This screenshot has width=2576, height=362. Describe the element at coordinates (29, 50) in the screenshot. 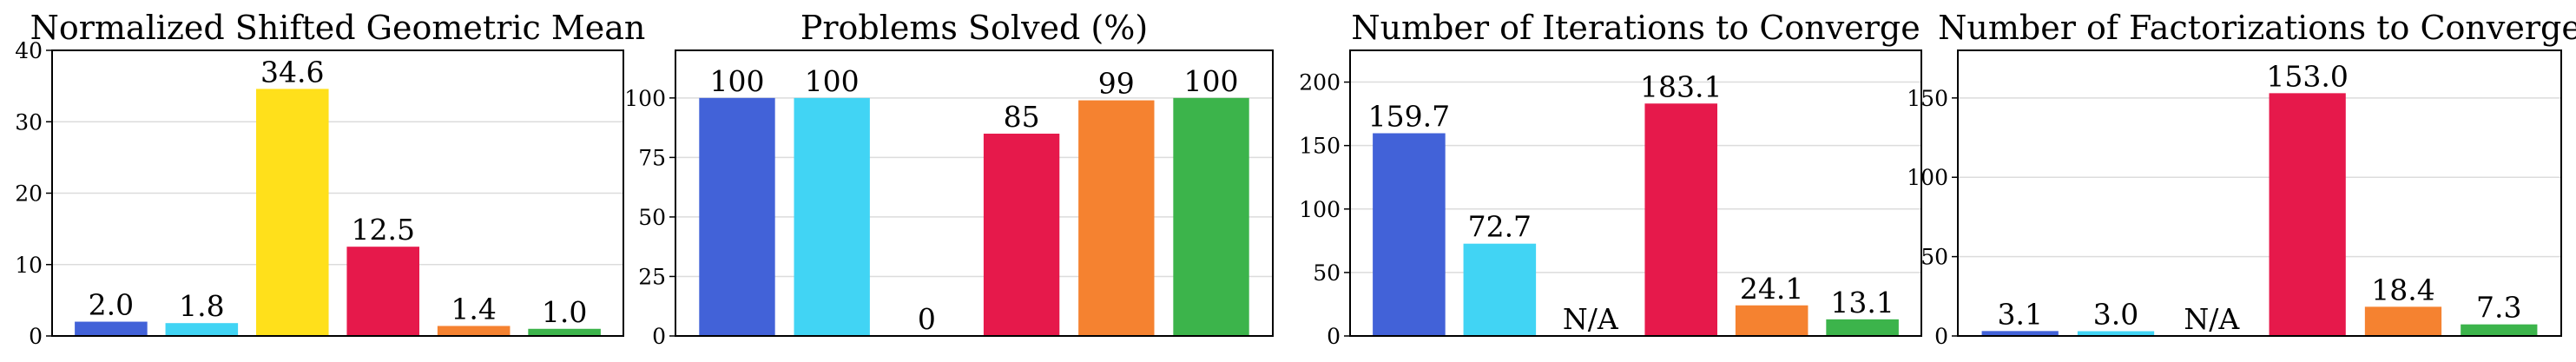

I see `y-tick-label: 40` at that location.